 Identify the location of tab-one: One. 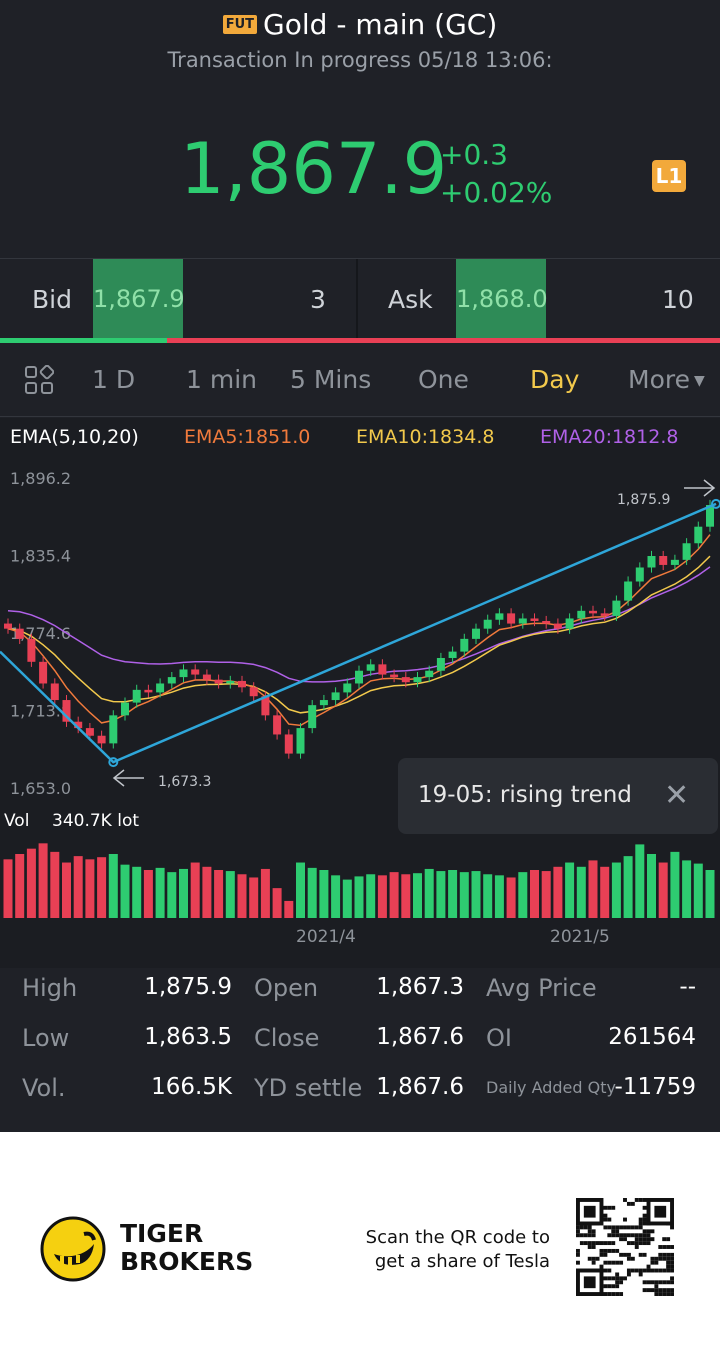
(443, 379).